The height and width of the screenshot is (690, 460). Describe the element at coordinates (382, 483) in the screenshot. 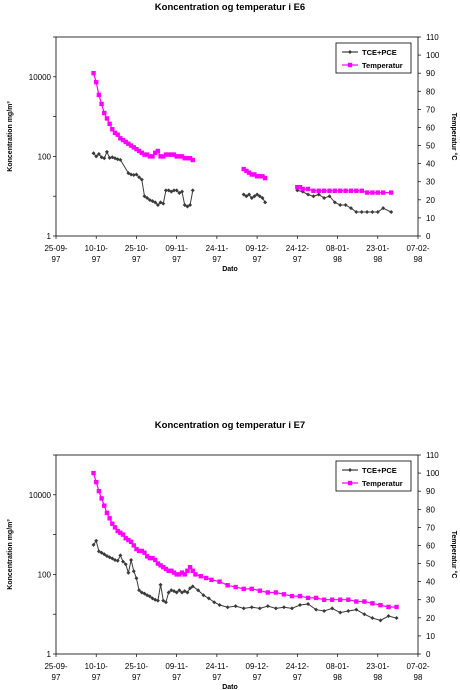

I see `legend-label: Temperatur` at that location.